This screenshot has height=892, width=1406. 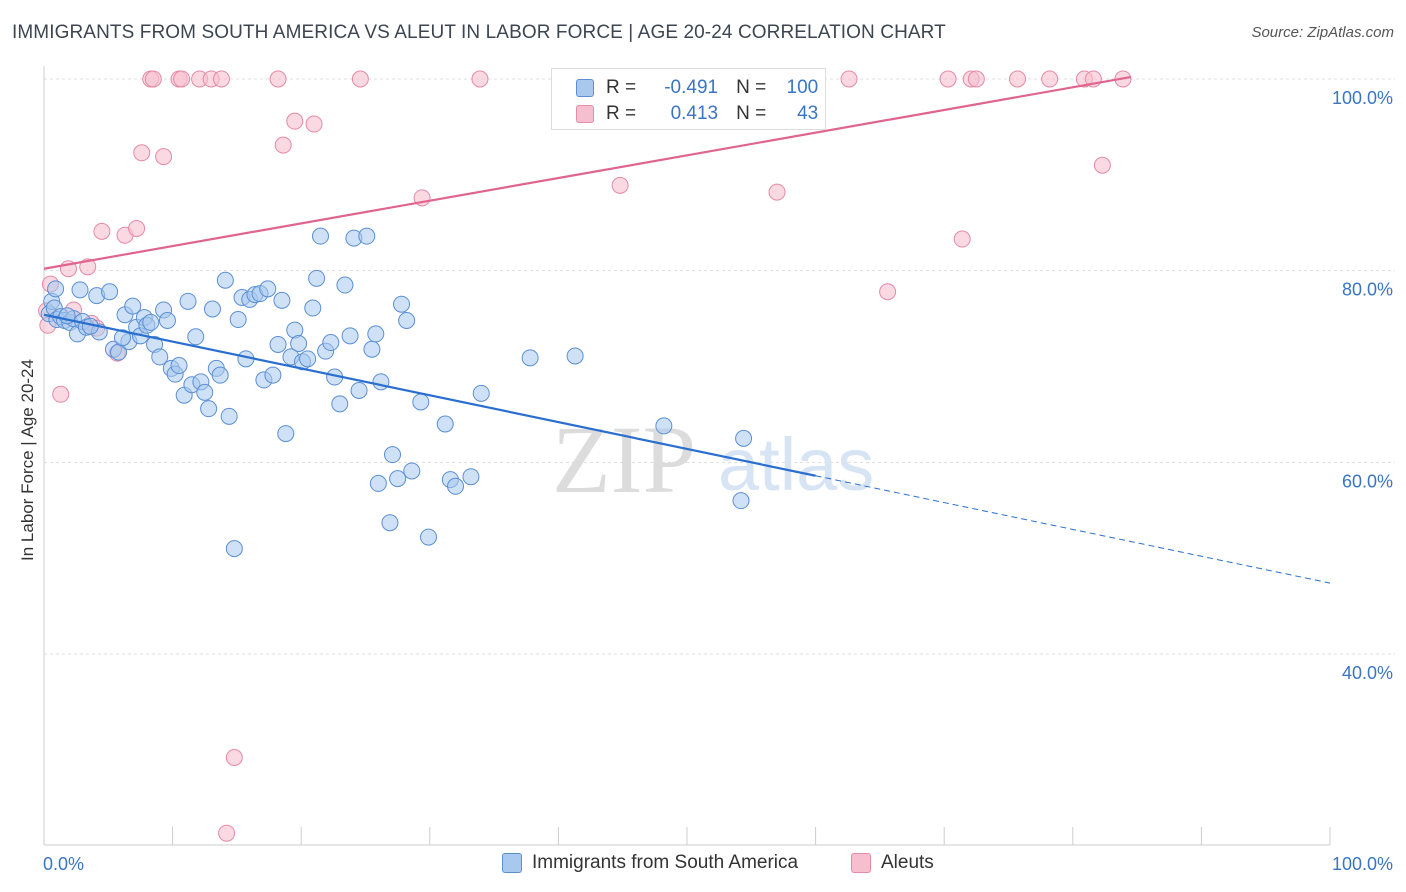 I want to click on immigrants-trend-line, so click(x=429, y=395).